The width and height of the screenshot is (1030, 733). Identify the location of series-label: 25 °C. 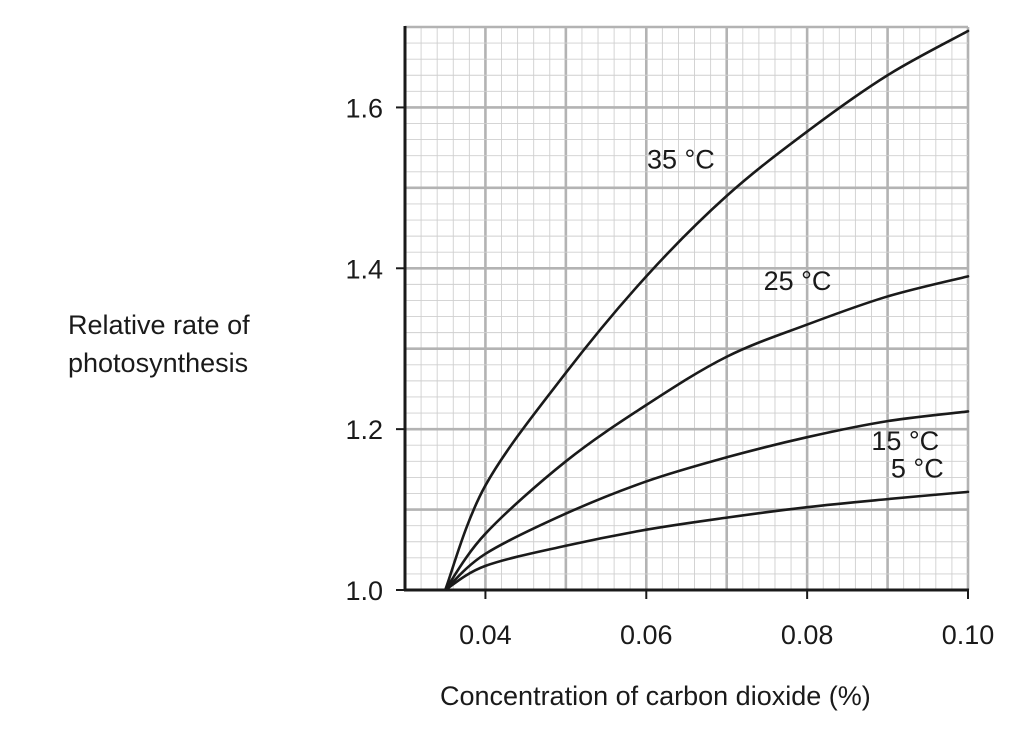
(798, 281).